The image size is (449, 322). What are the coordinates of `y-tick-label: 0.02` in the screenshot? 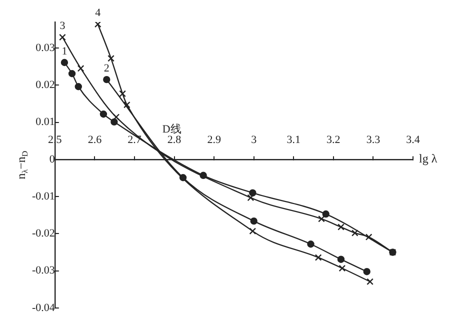 It's located at (45, 85).